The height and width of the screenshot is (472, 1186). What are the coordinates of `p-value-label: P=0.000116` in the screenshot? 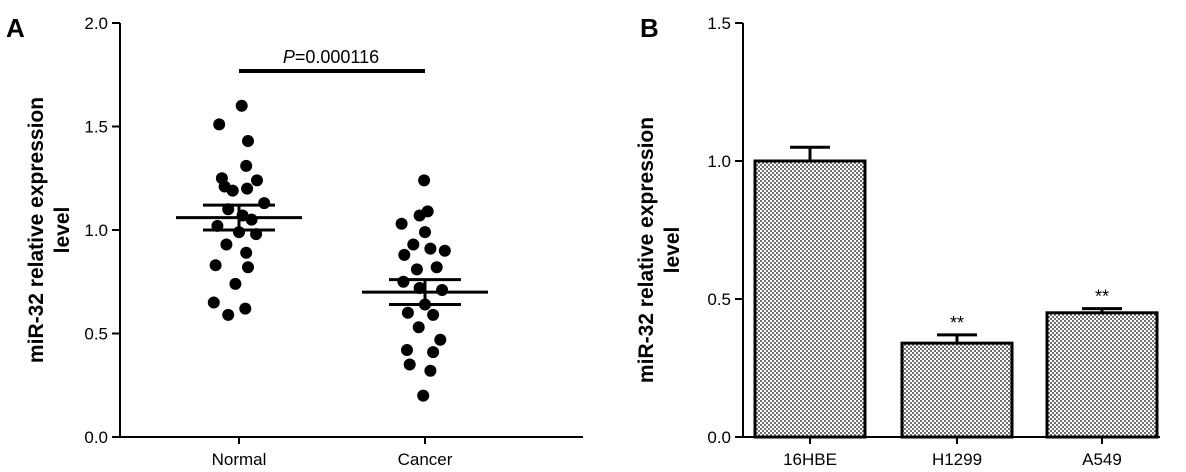 It's located at (331, 57).